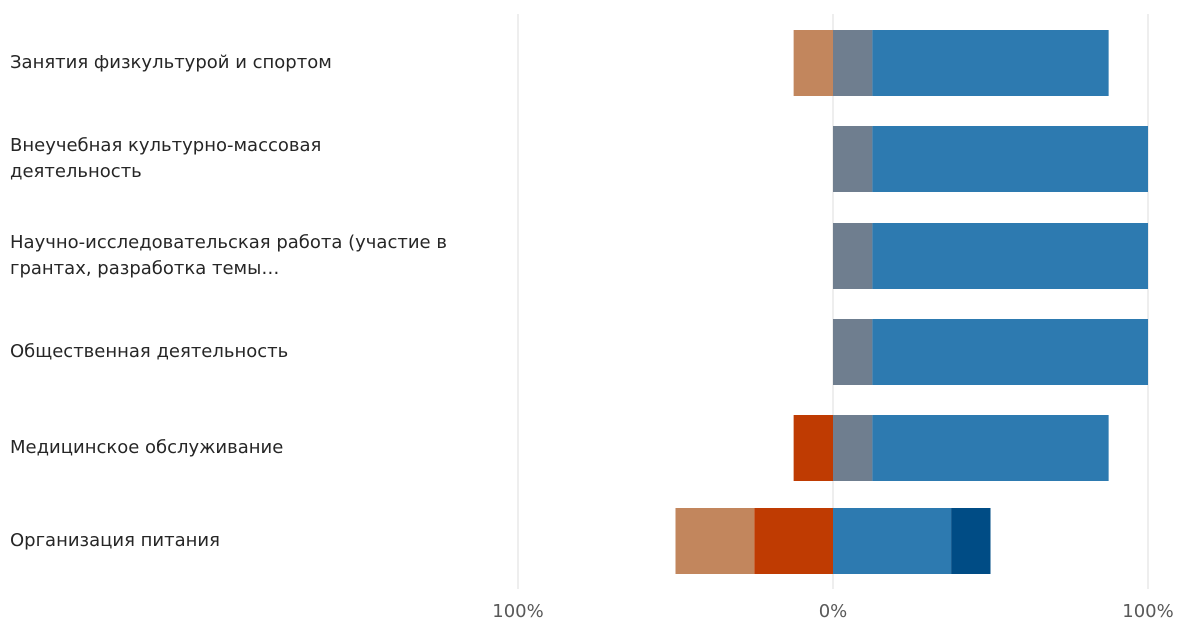  What do you see at coordinates (115, 540) in the screenshot?
I see `category-label: Организация питания` at bounding box center [115, 540].